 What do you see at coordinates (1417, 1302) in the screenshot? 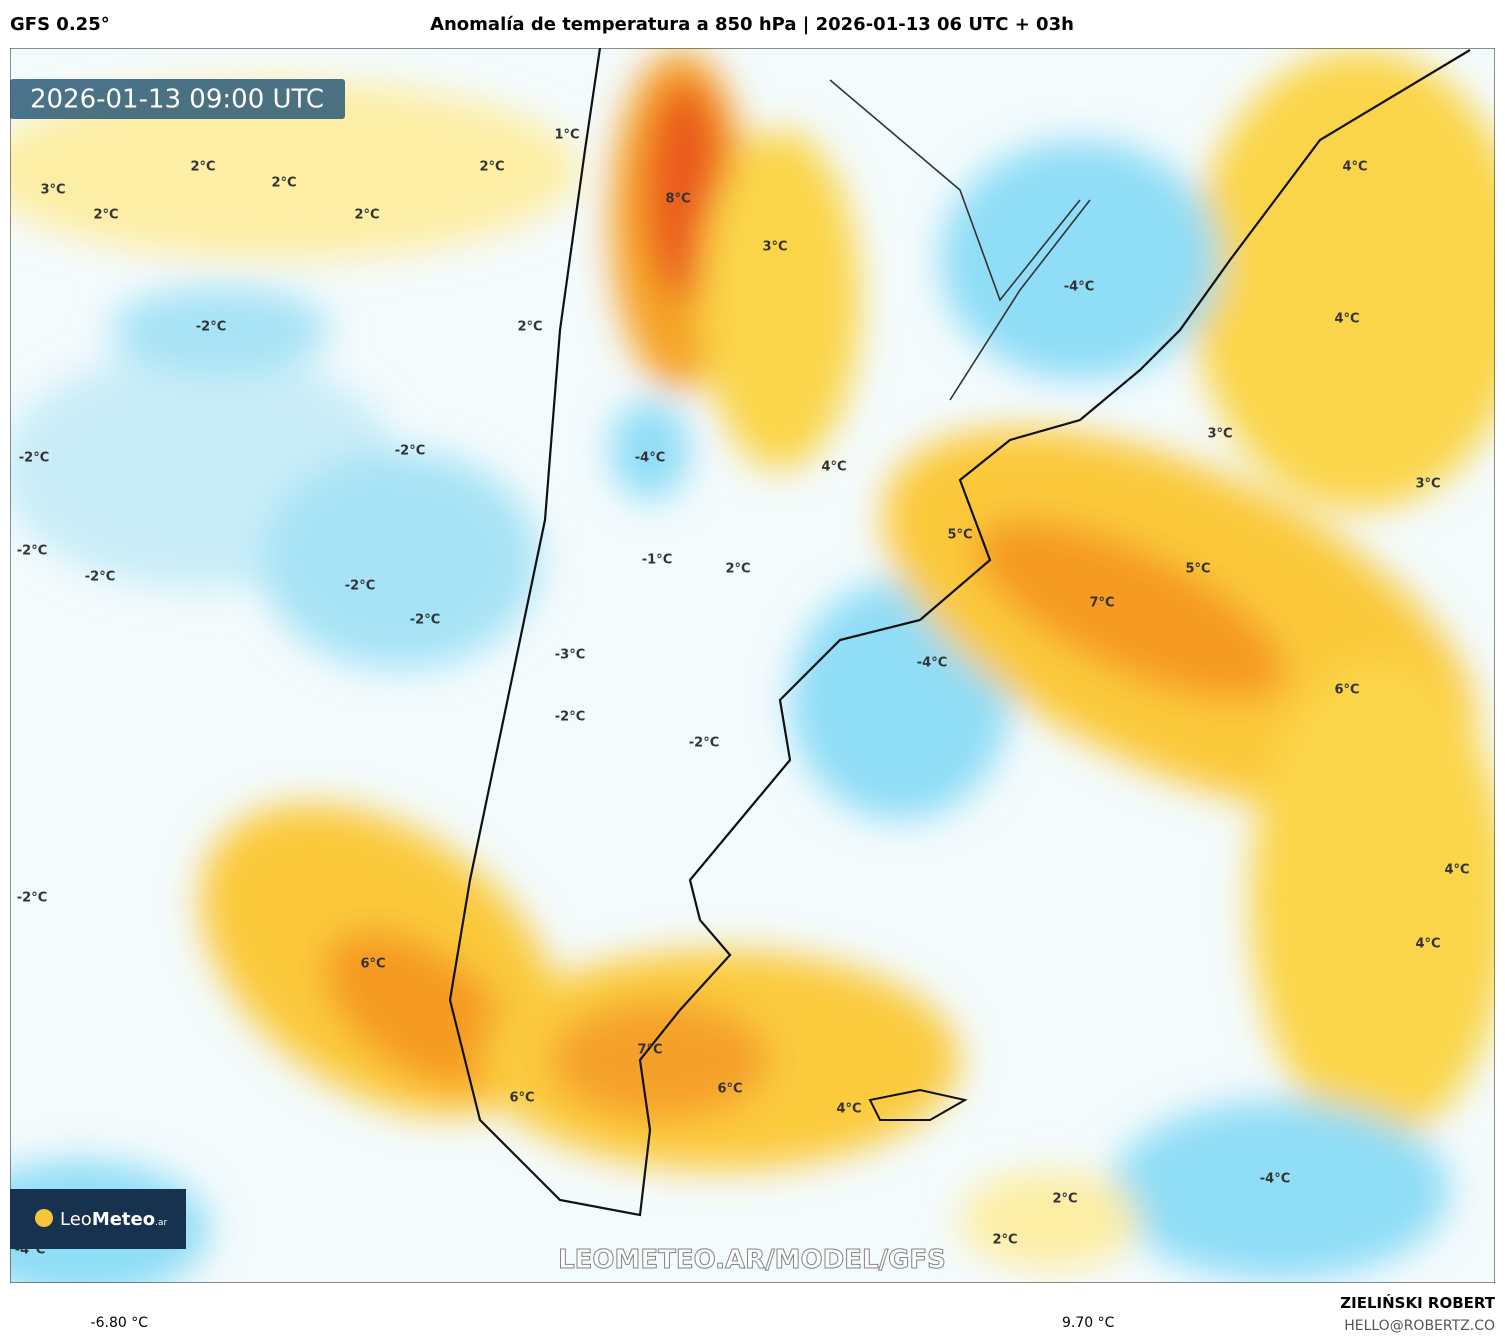
I see `author: ZIELIŃSKI ROBERT` at bounding box center [1417, 1302].